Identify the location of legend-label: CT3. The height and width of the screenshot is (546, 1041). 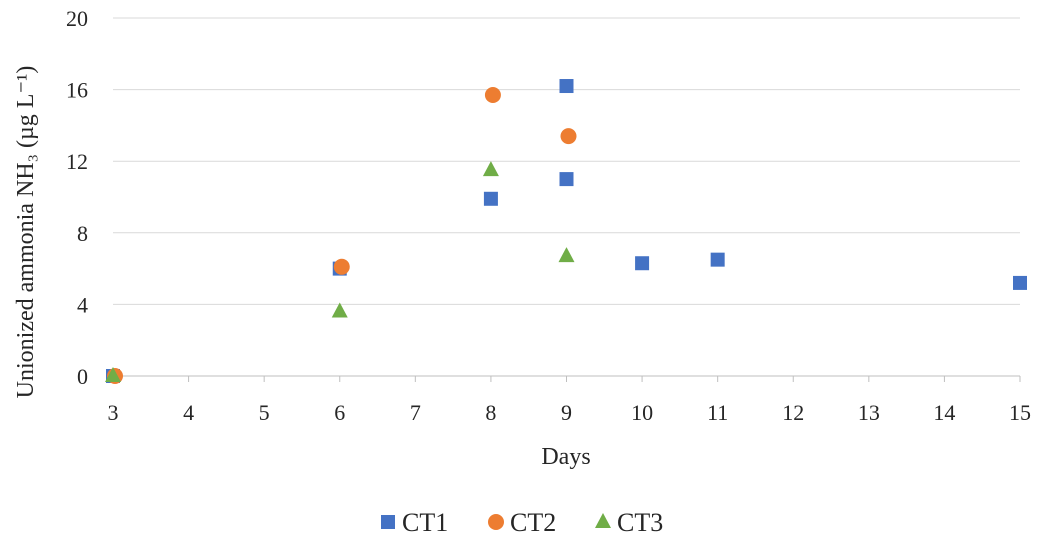
(640, 522).